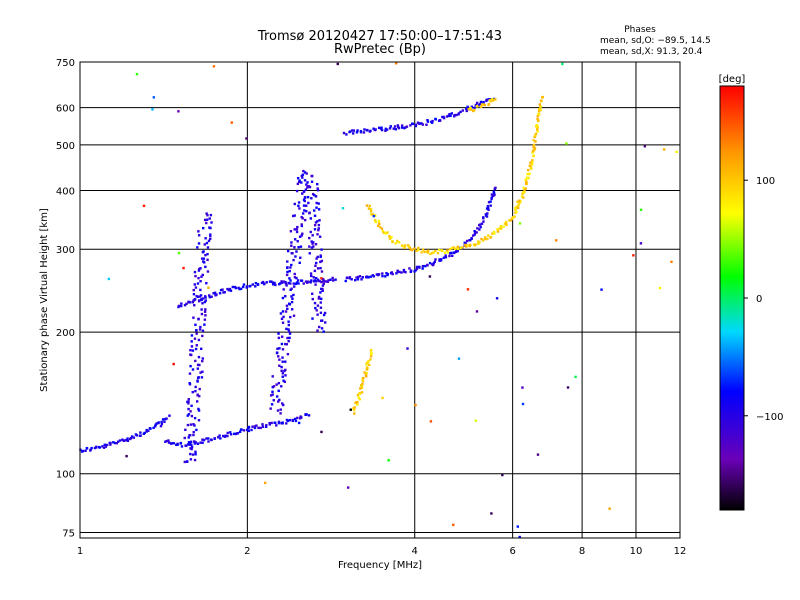  Describe the element at coordinates (763, 299) in the screenshot. I see `colorbar-ticks: 100 0 −100` at that location.